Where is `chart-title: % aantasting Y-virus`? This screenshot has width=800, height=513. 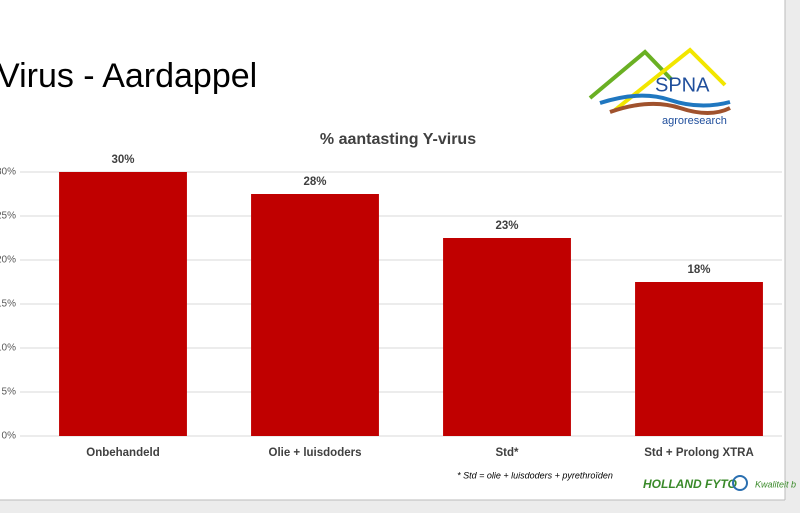
chart-title: % aantasting Y-virus is located at coordinates (398, 139).